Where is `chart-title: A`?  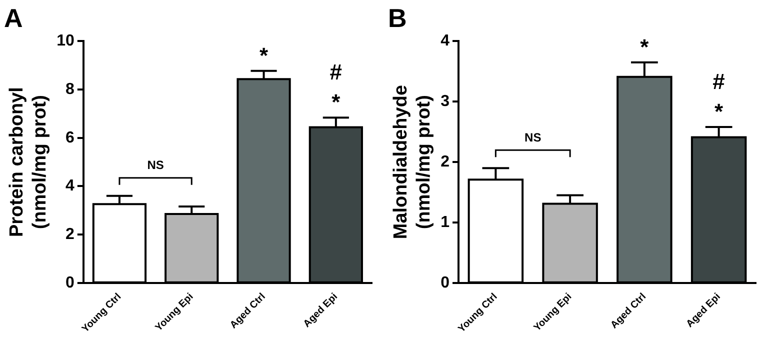
chart-title: A is located at coordinates (13, 17).